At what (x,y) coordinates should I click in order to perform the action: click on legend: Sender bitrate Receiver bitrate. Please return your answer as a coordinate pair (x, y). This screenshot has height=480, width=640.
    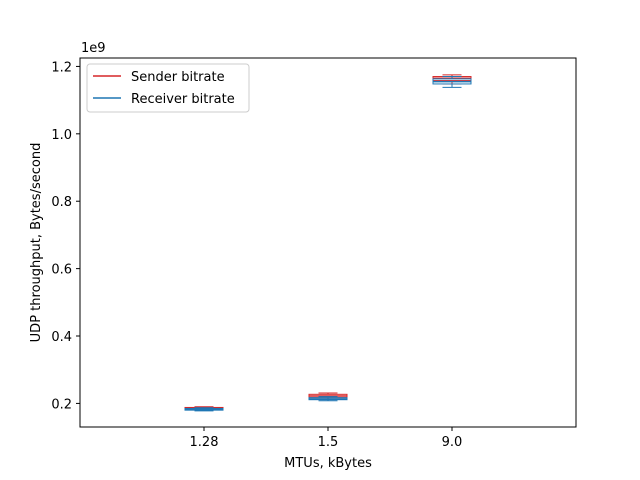
    Looking at the image, I should click on (168, 88).